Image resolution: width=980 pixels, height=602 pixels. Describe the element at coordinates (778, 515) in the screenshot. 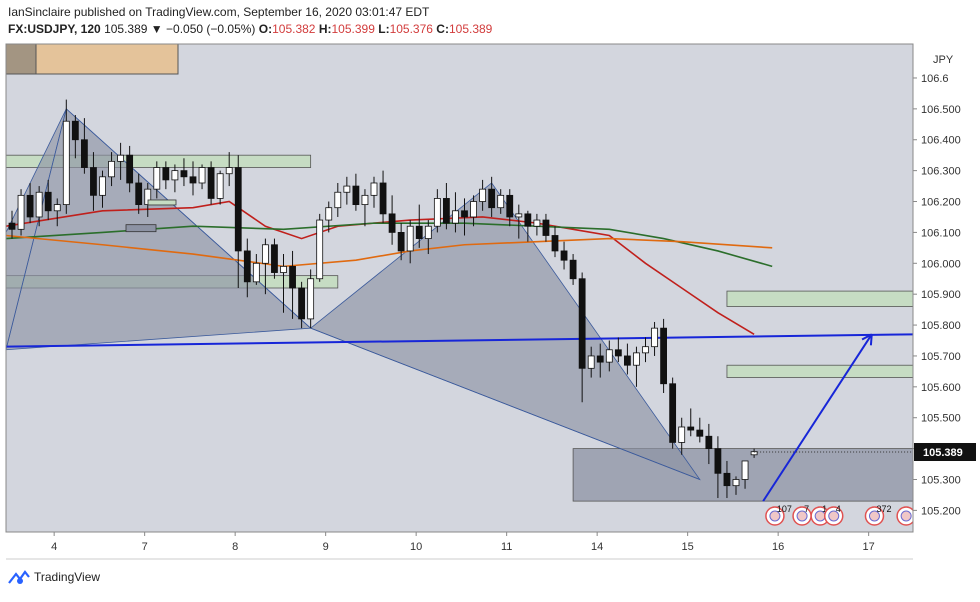

I see `event-marker: 107` at that location.